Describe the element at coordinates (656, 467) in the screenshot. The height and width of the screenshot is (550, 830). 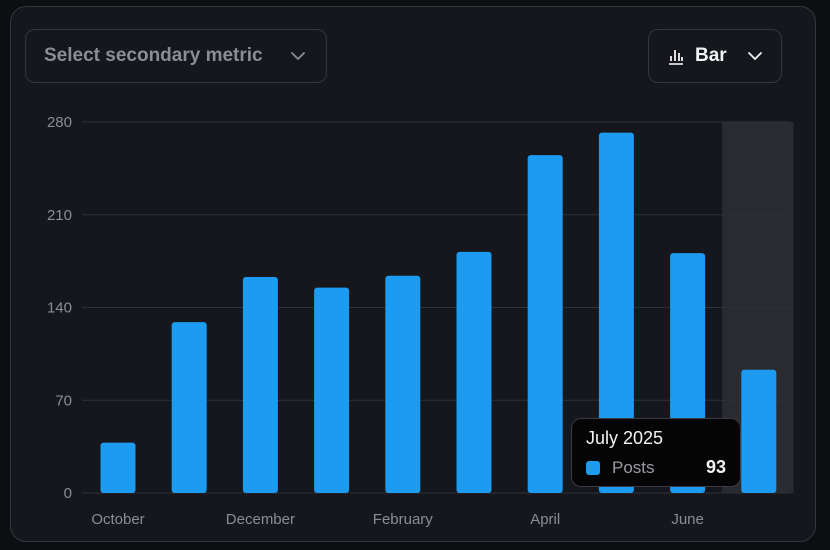
I see `tooltip-row: Posts 93` at that location.